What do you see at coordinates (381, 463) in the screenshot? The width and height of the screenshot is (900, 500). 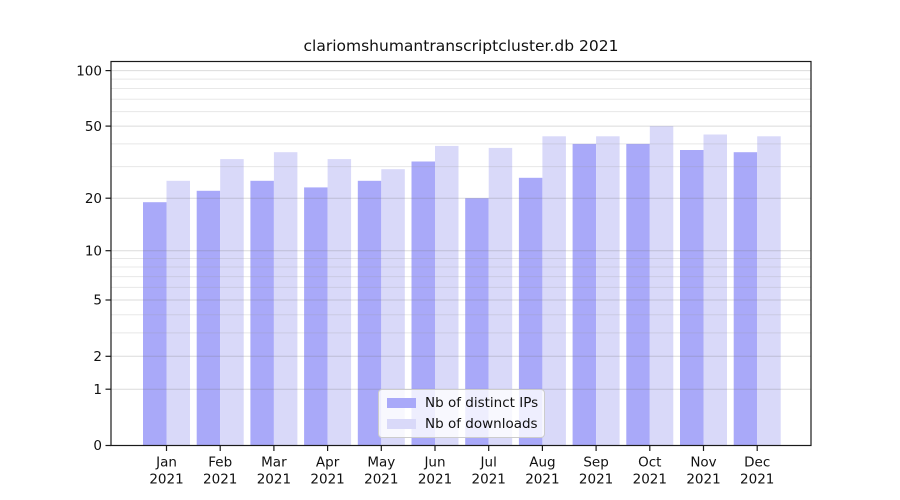 I see `x-tick-label-month-may: May` at bounding box center [381, 463].